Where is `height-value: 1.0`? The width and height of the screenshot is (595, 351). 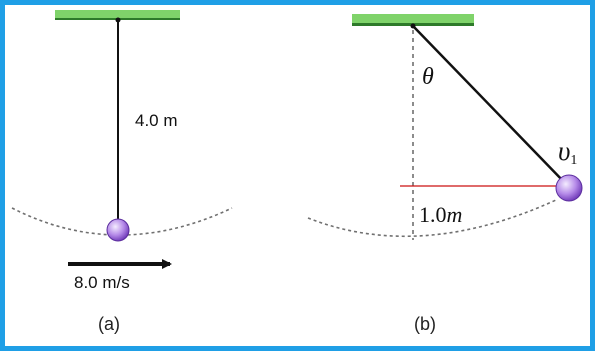
height-value: 1.0 is located at coordinates (433, 214).